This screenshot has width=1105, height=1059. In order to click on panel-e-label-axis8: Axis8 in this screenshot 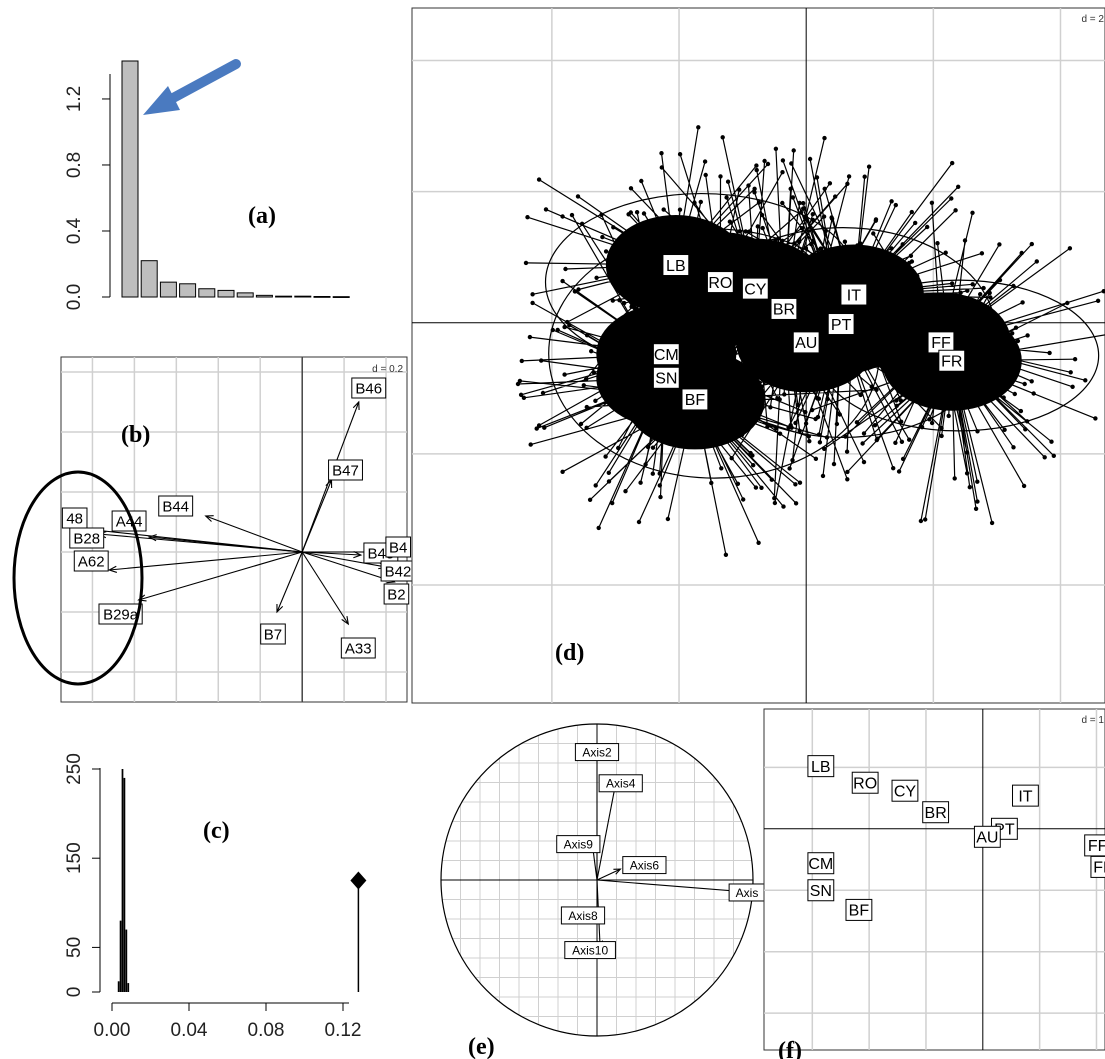, I will do `click(583, 915)`.